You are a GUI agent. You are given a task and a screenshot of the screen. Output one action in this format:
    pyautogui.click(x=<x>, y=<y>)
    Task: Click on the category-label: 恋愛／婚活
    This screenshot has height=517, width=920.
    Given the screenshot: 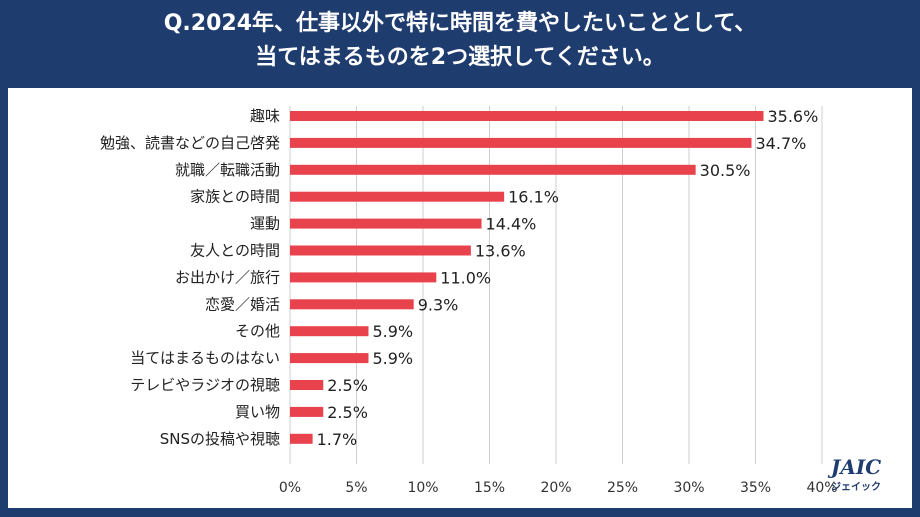 What is the action you would take?
    pyautogui.click(x=242, y=304)
    